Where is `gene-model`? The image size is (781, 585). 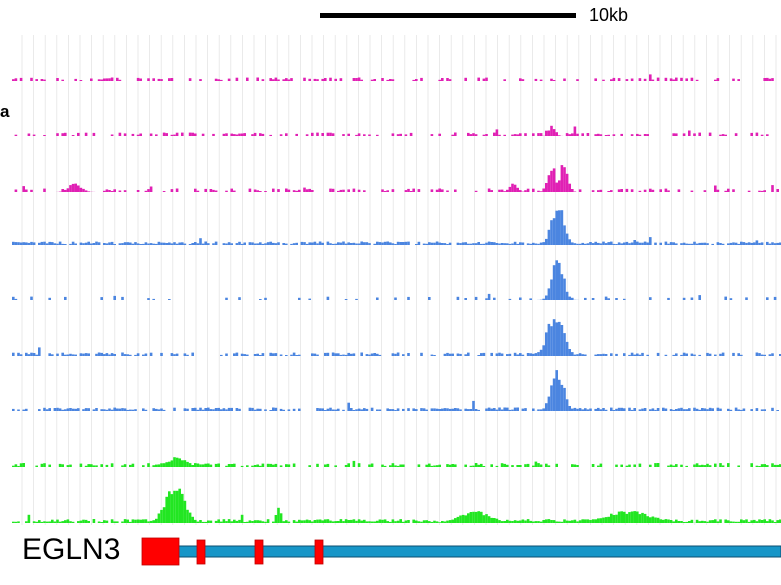 gene-model is located at coordinates (461, 551).